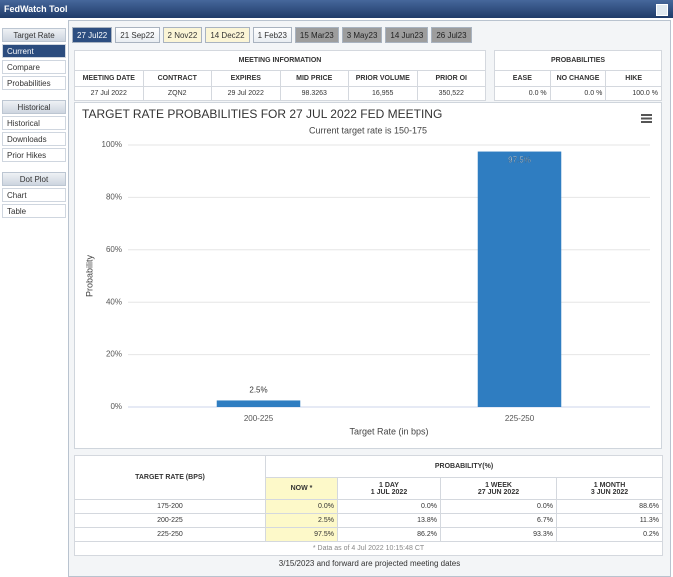 The image size is (673, 577). I want to click on sidebar-item: Current, so click(34, 51).